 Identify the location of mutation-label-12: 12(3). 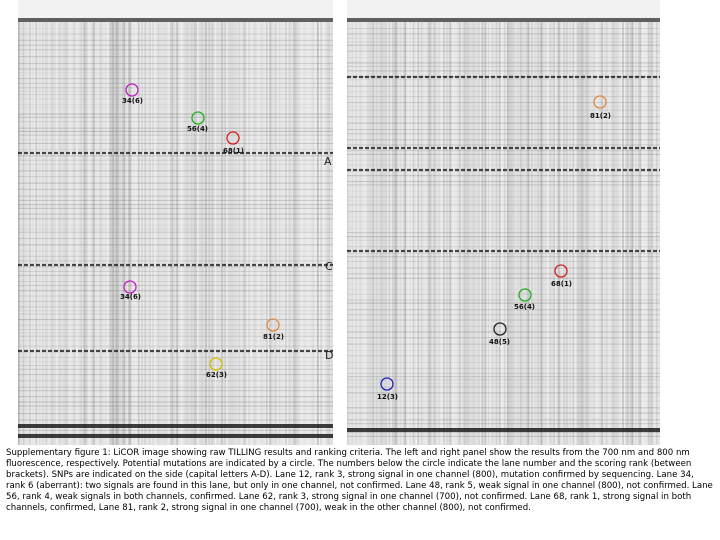
(387, 397).